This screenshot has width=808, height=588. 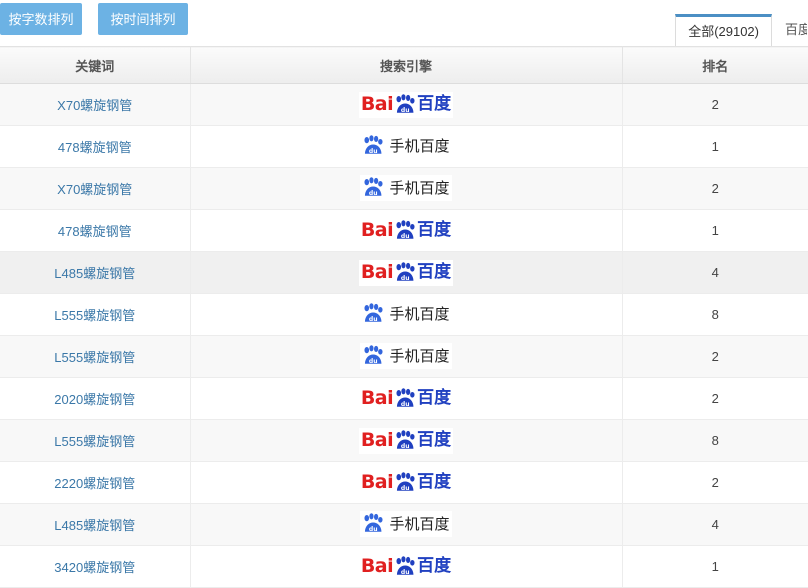 I want to click on sort-by-time-button: 按时间排列, so click(x=143, y=19).